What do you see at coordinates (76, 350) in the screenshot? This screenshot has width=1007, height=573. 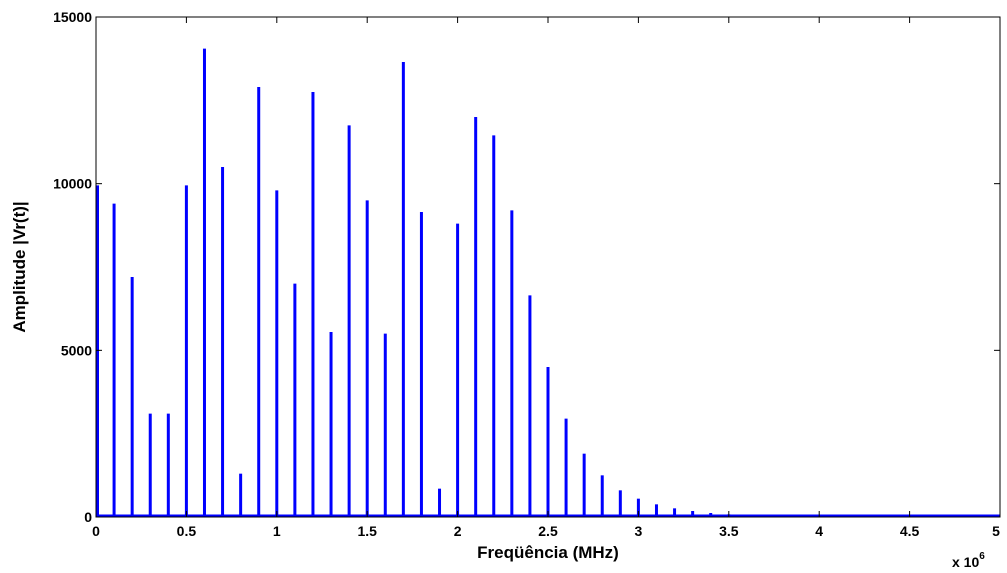 I see `y-tick-label: 5000` at bounding box center [76, 350].